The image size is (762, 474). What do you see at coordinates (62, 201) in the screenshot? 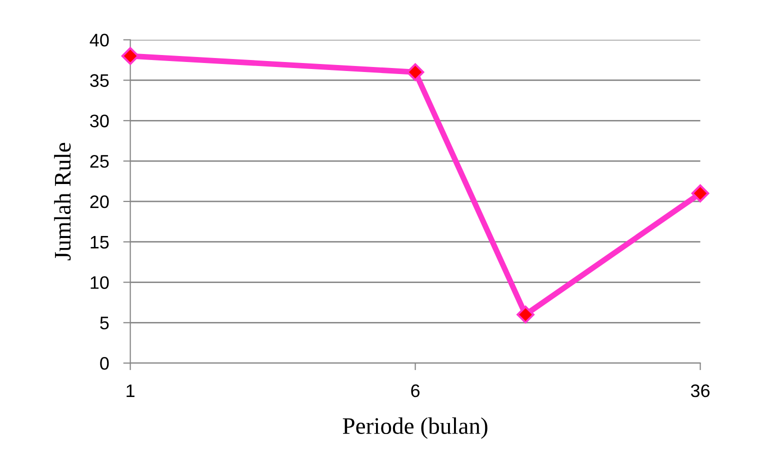
I see `y-axis-title: Jumlah Rule` at bounding box center [62, 201].